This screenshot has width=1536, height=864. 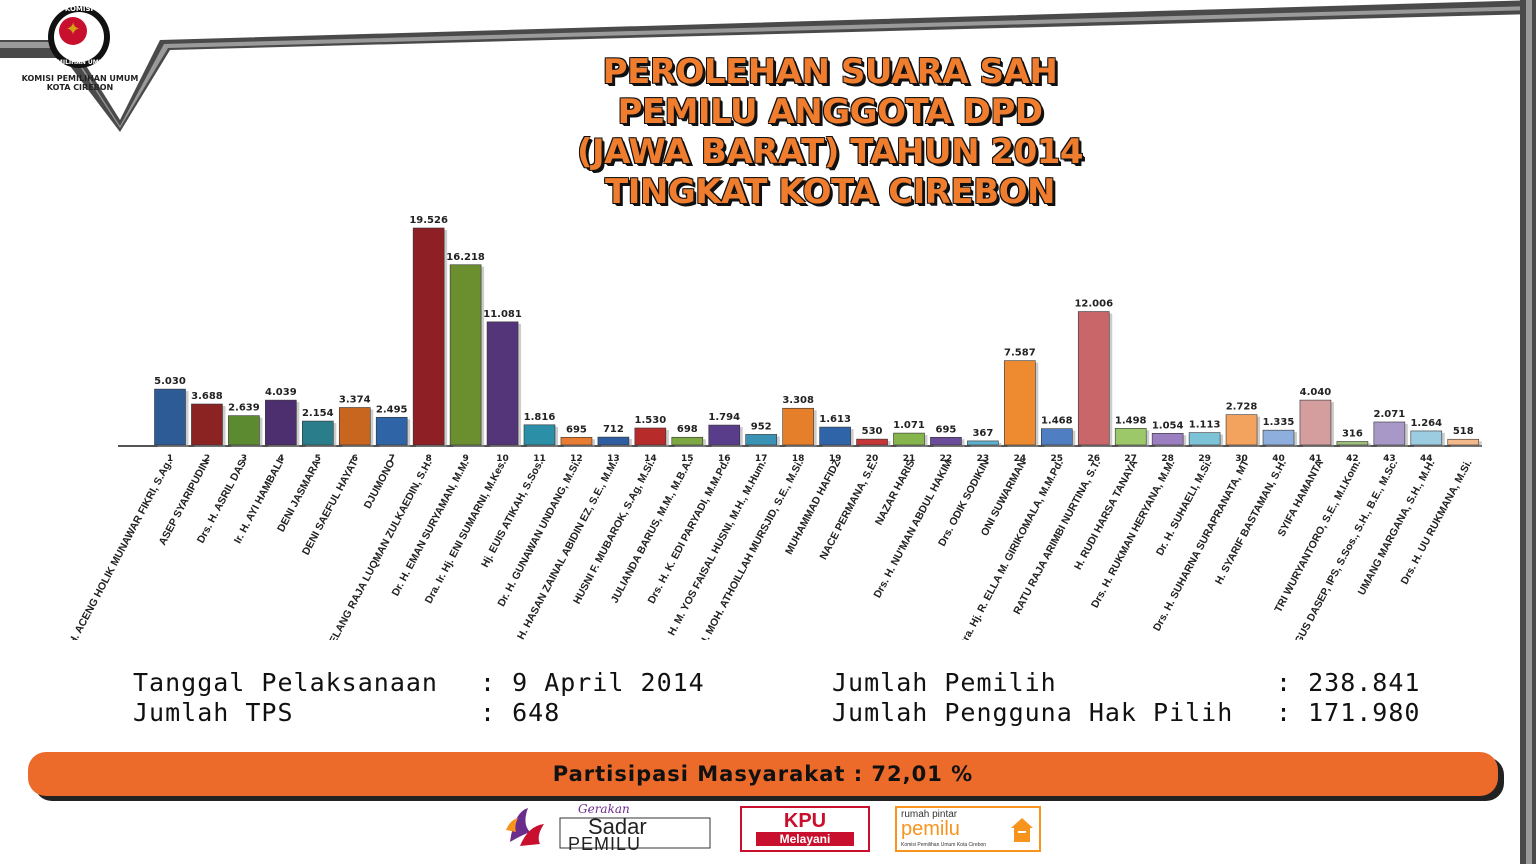 I want to click on kpu-seal: ✦ KOMISI PEMILIHAN UMUM, so click(x=79, y=36).